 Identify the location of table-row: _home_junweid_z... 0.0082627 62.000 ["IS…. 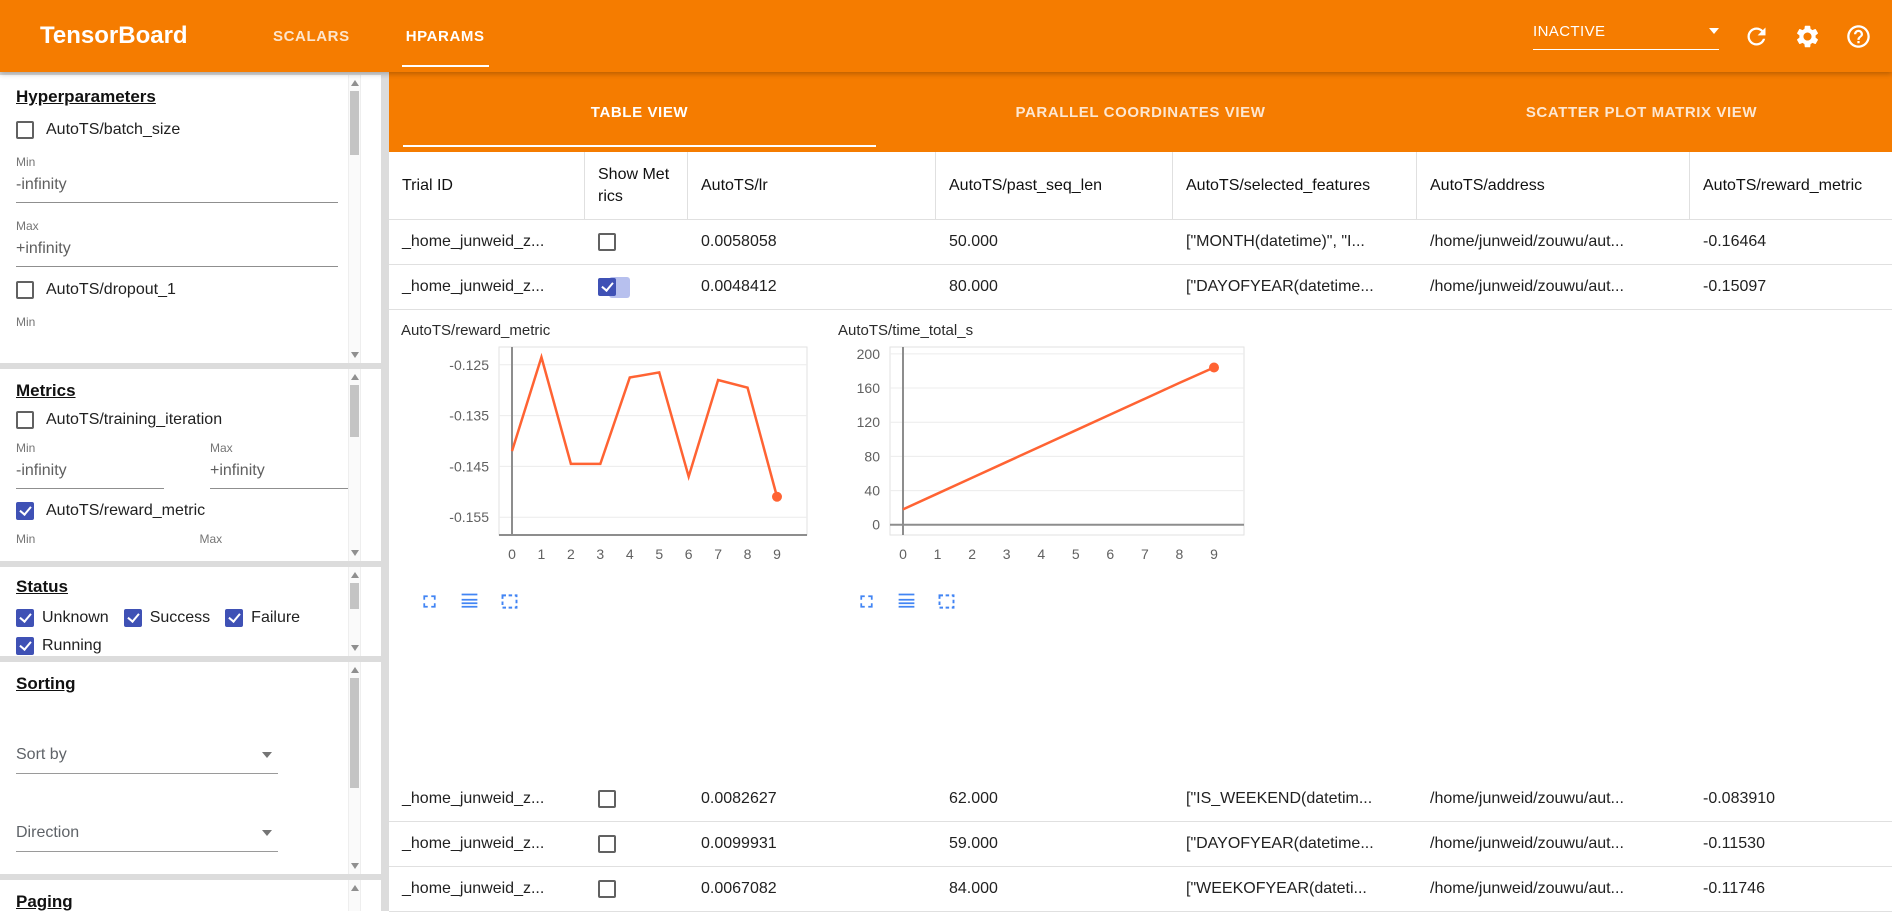
(1140, 799).